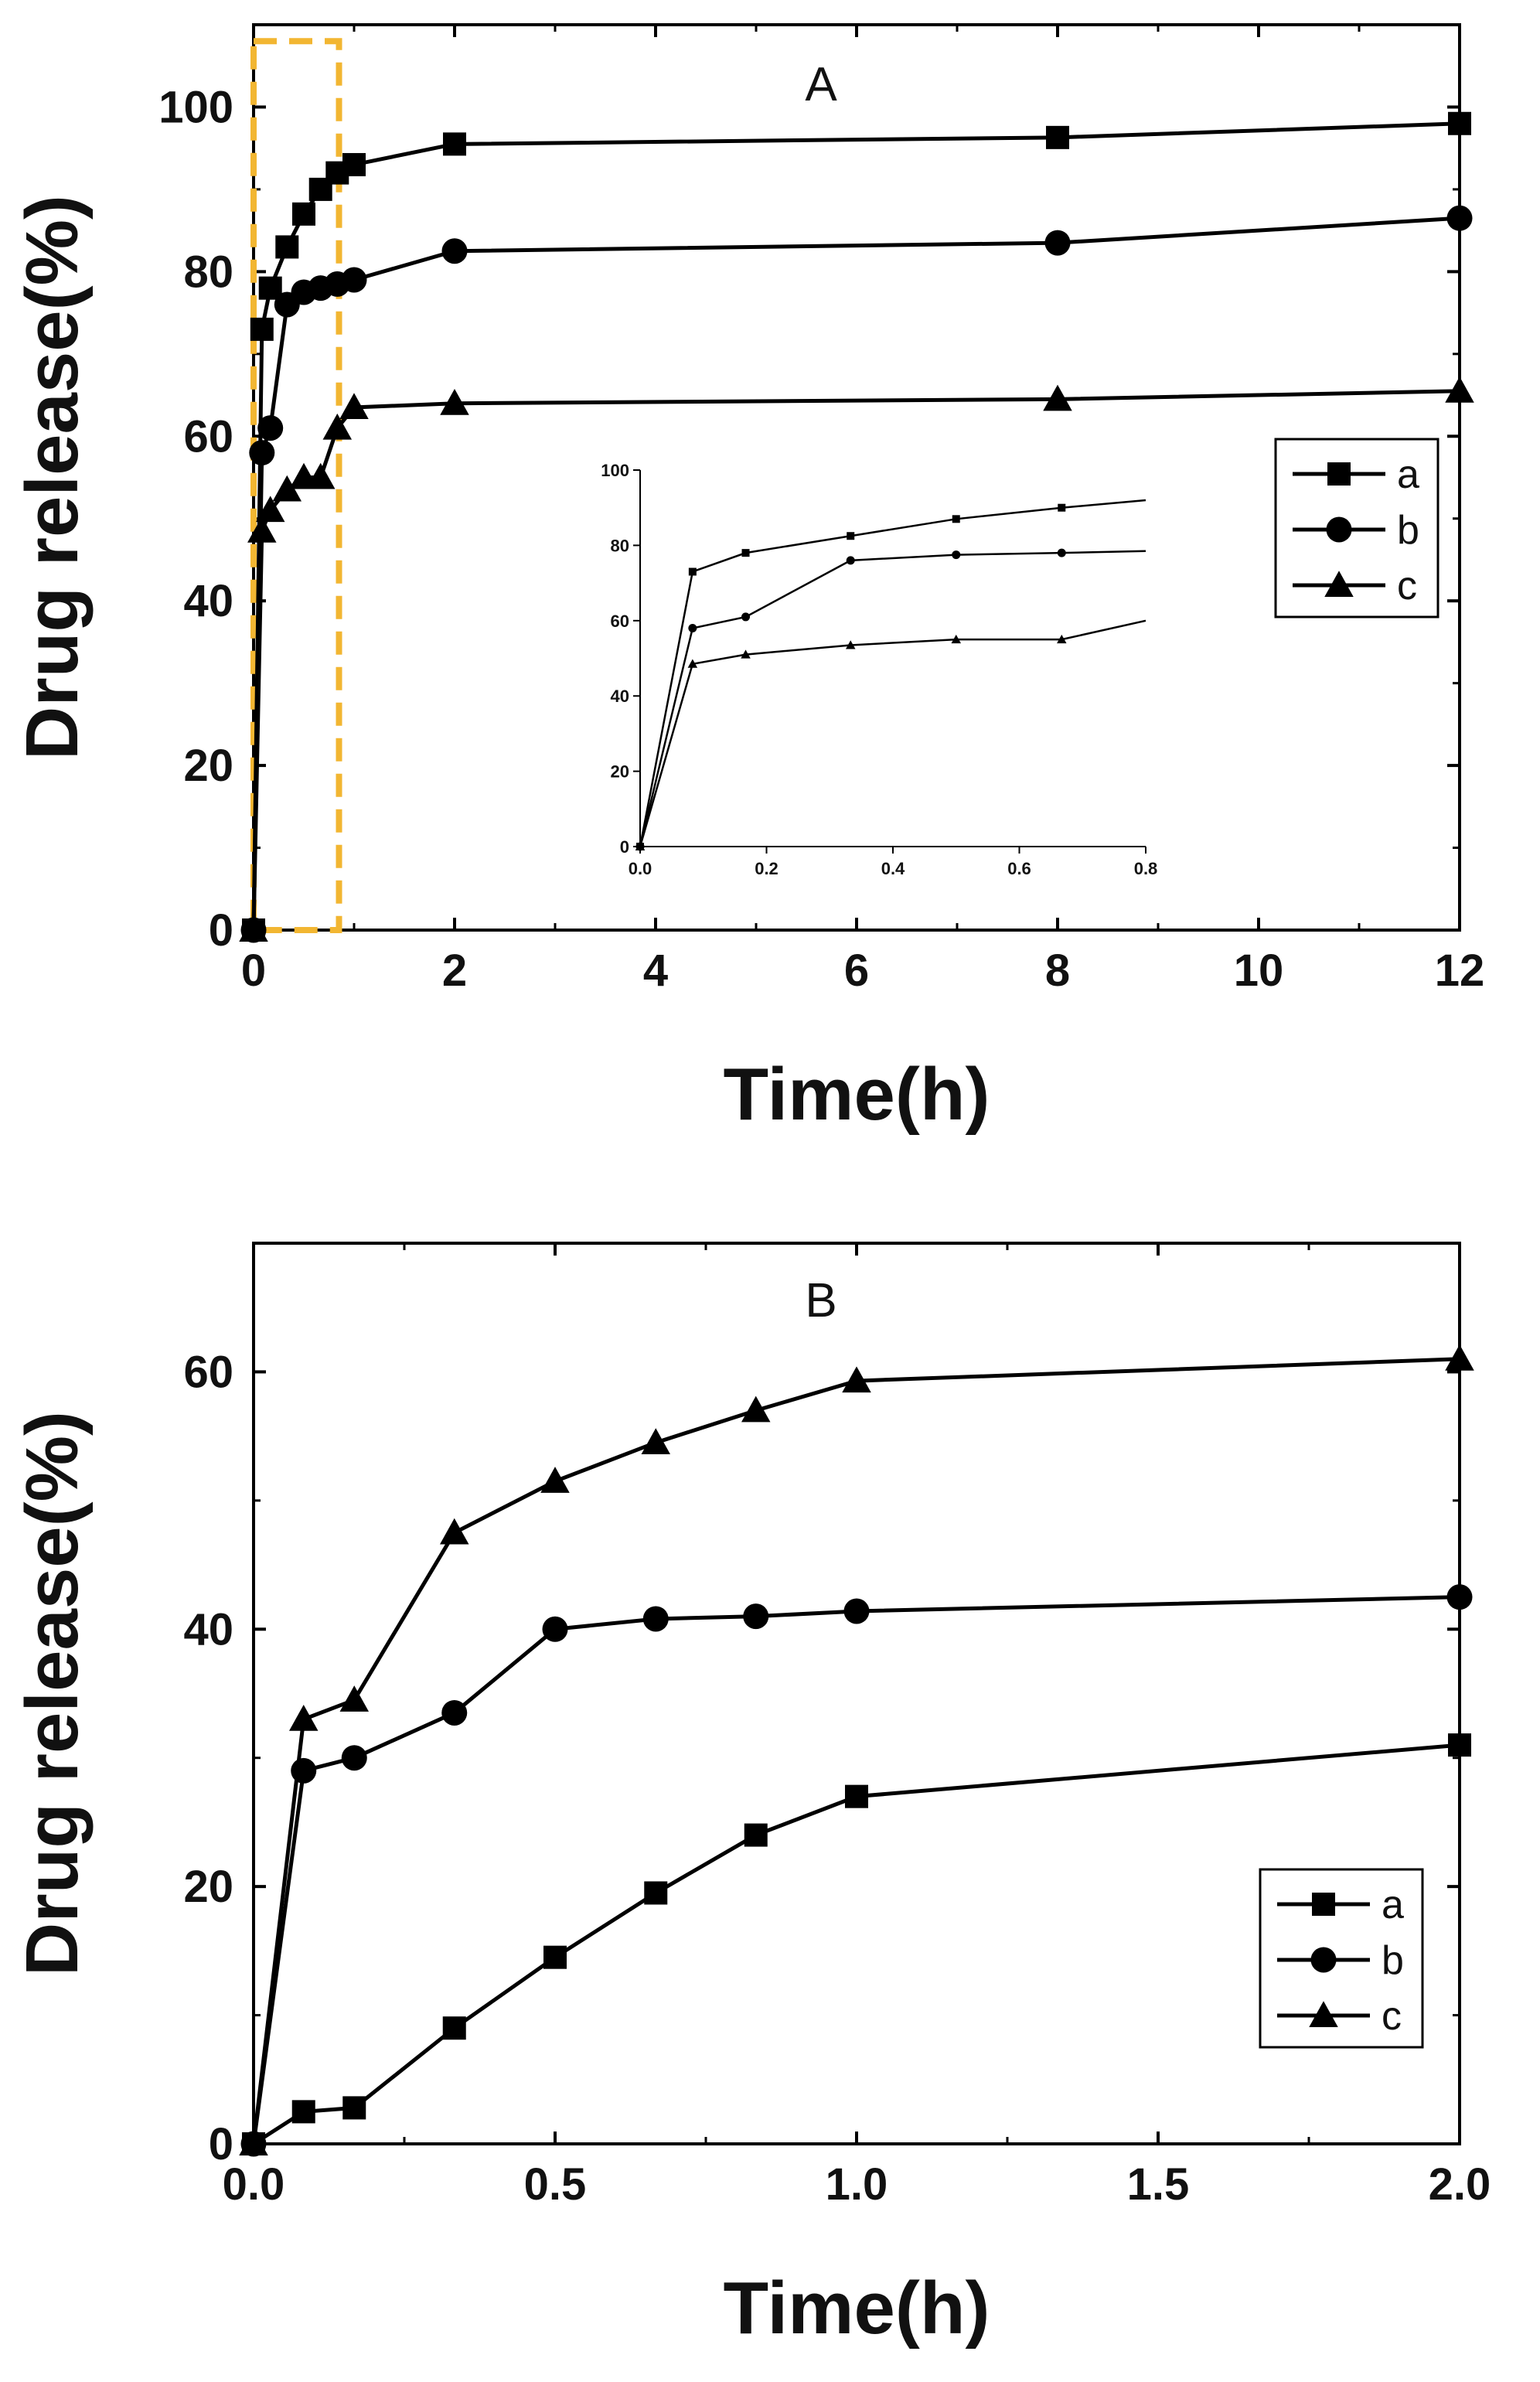 The width and height of the screenshot is (1540, 2382). What do you see at coordinates (624, 847) in the screenshot?
I see `inset-y-tick-label: 0` at bounding box center [624, 847].